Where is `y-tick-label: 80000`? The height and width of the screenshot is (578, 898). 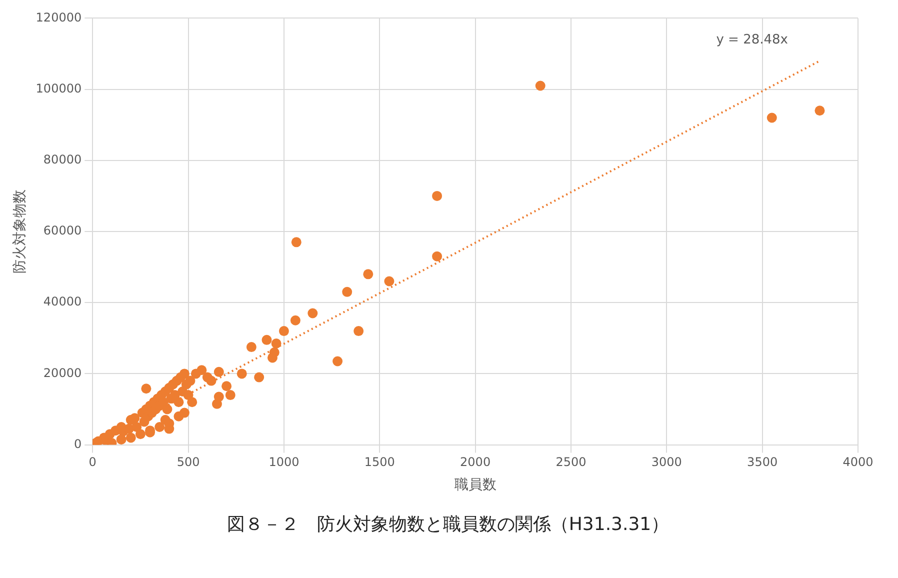 y-tick-label: 80000 is located at coordinates (62, 159).